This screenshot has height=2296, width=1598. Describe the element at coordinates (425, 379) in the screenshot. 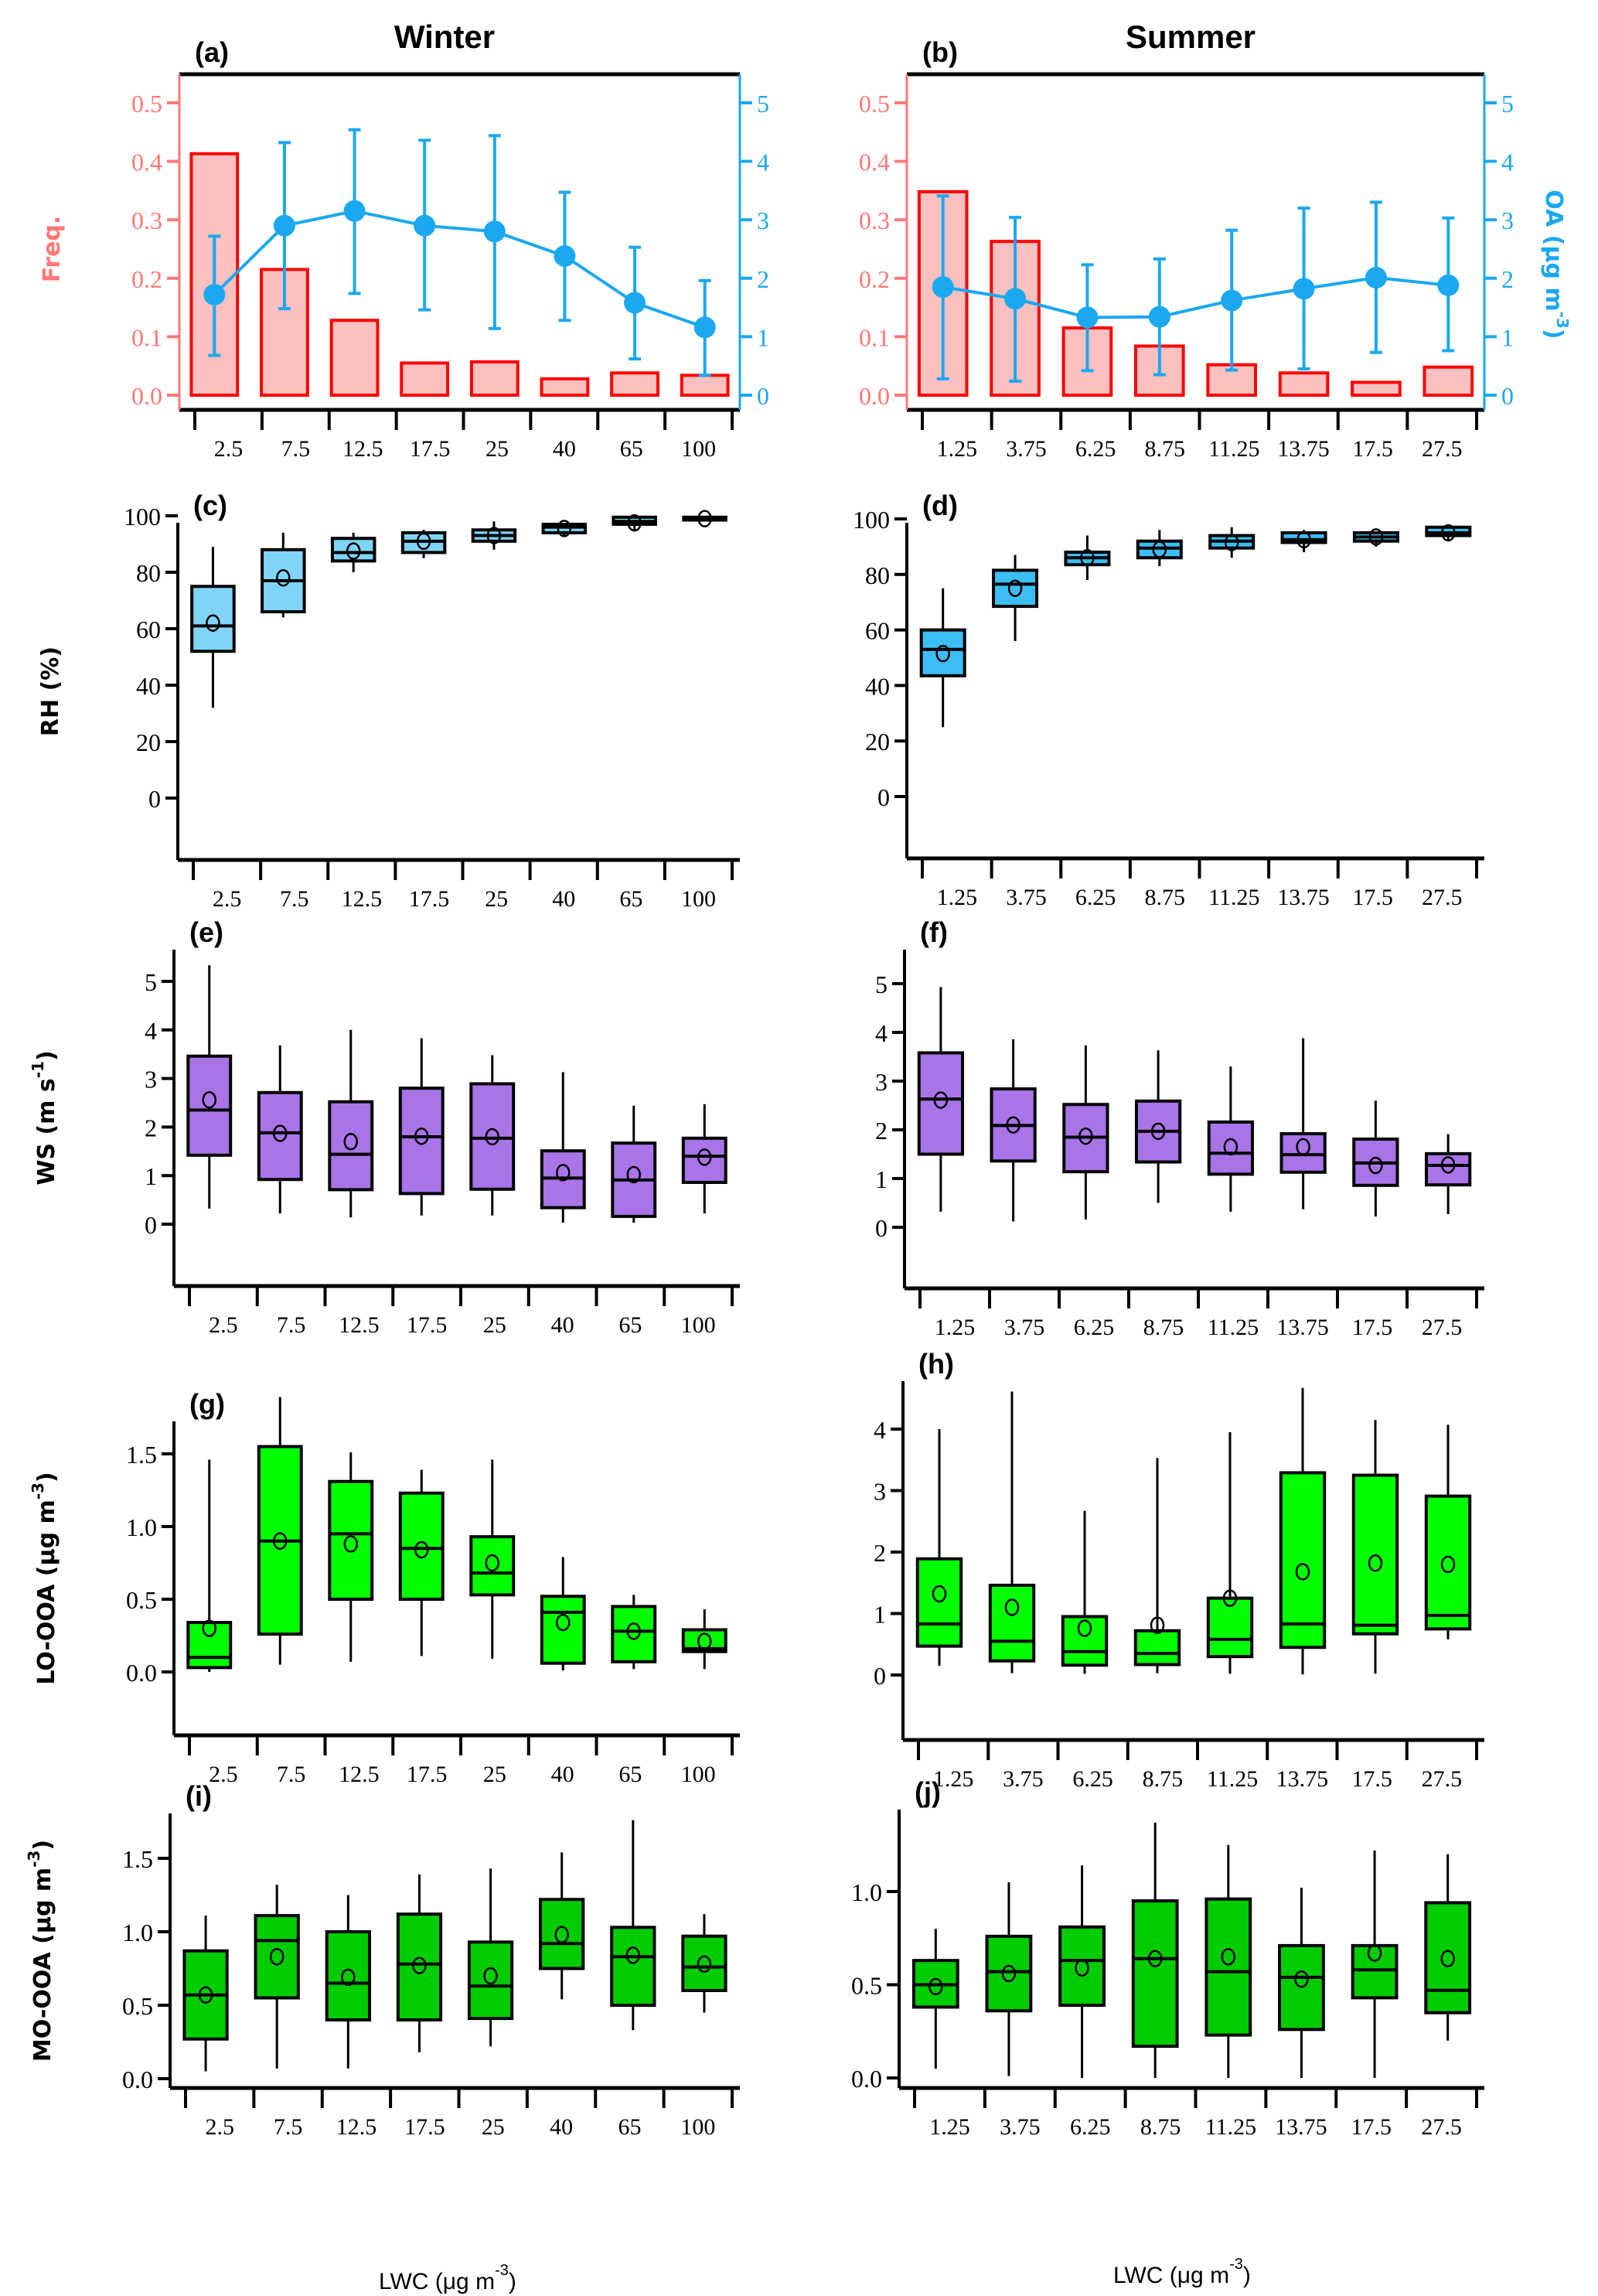

I see `freq-bar` at that location.